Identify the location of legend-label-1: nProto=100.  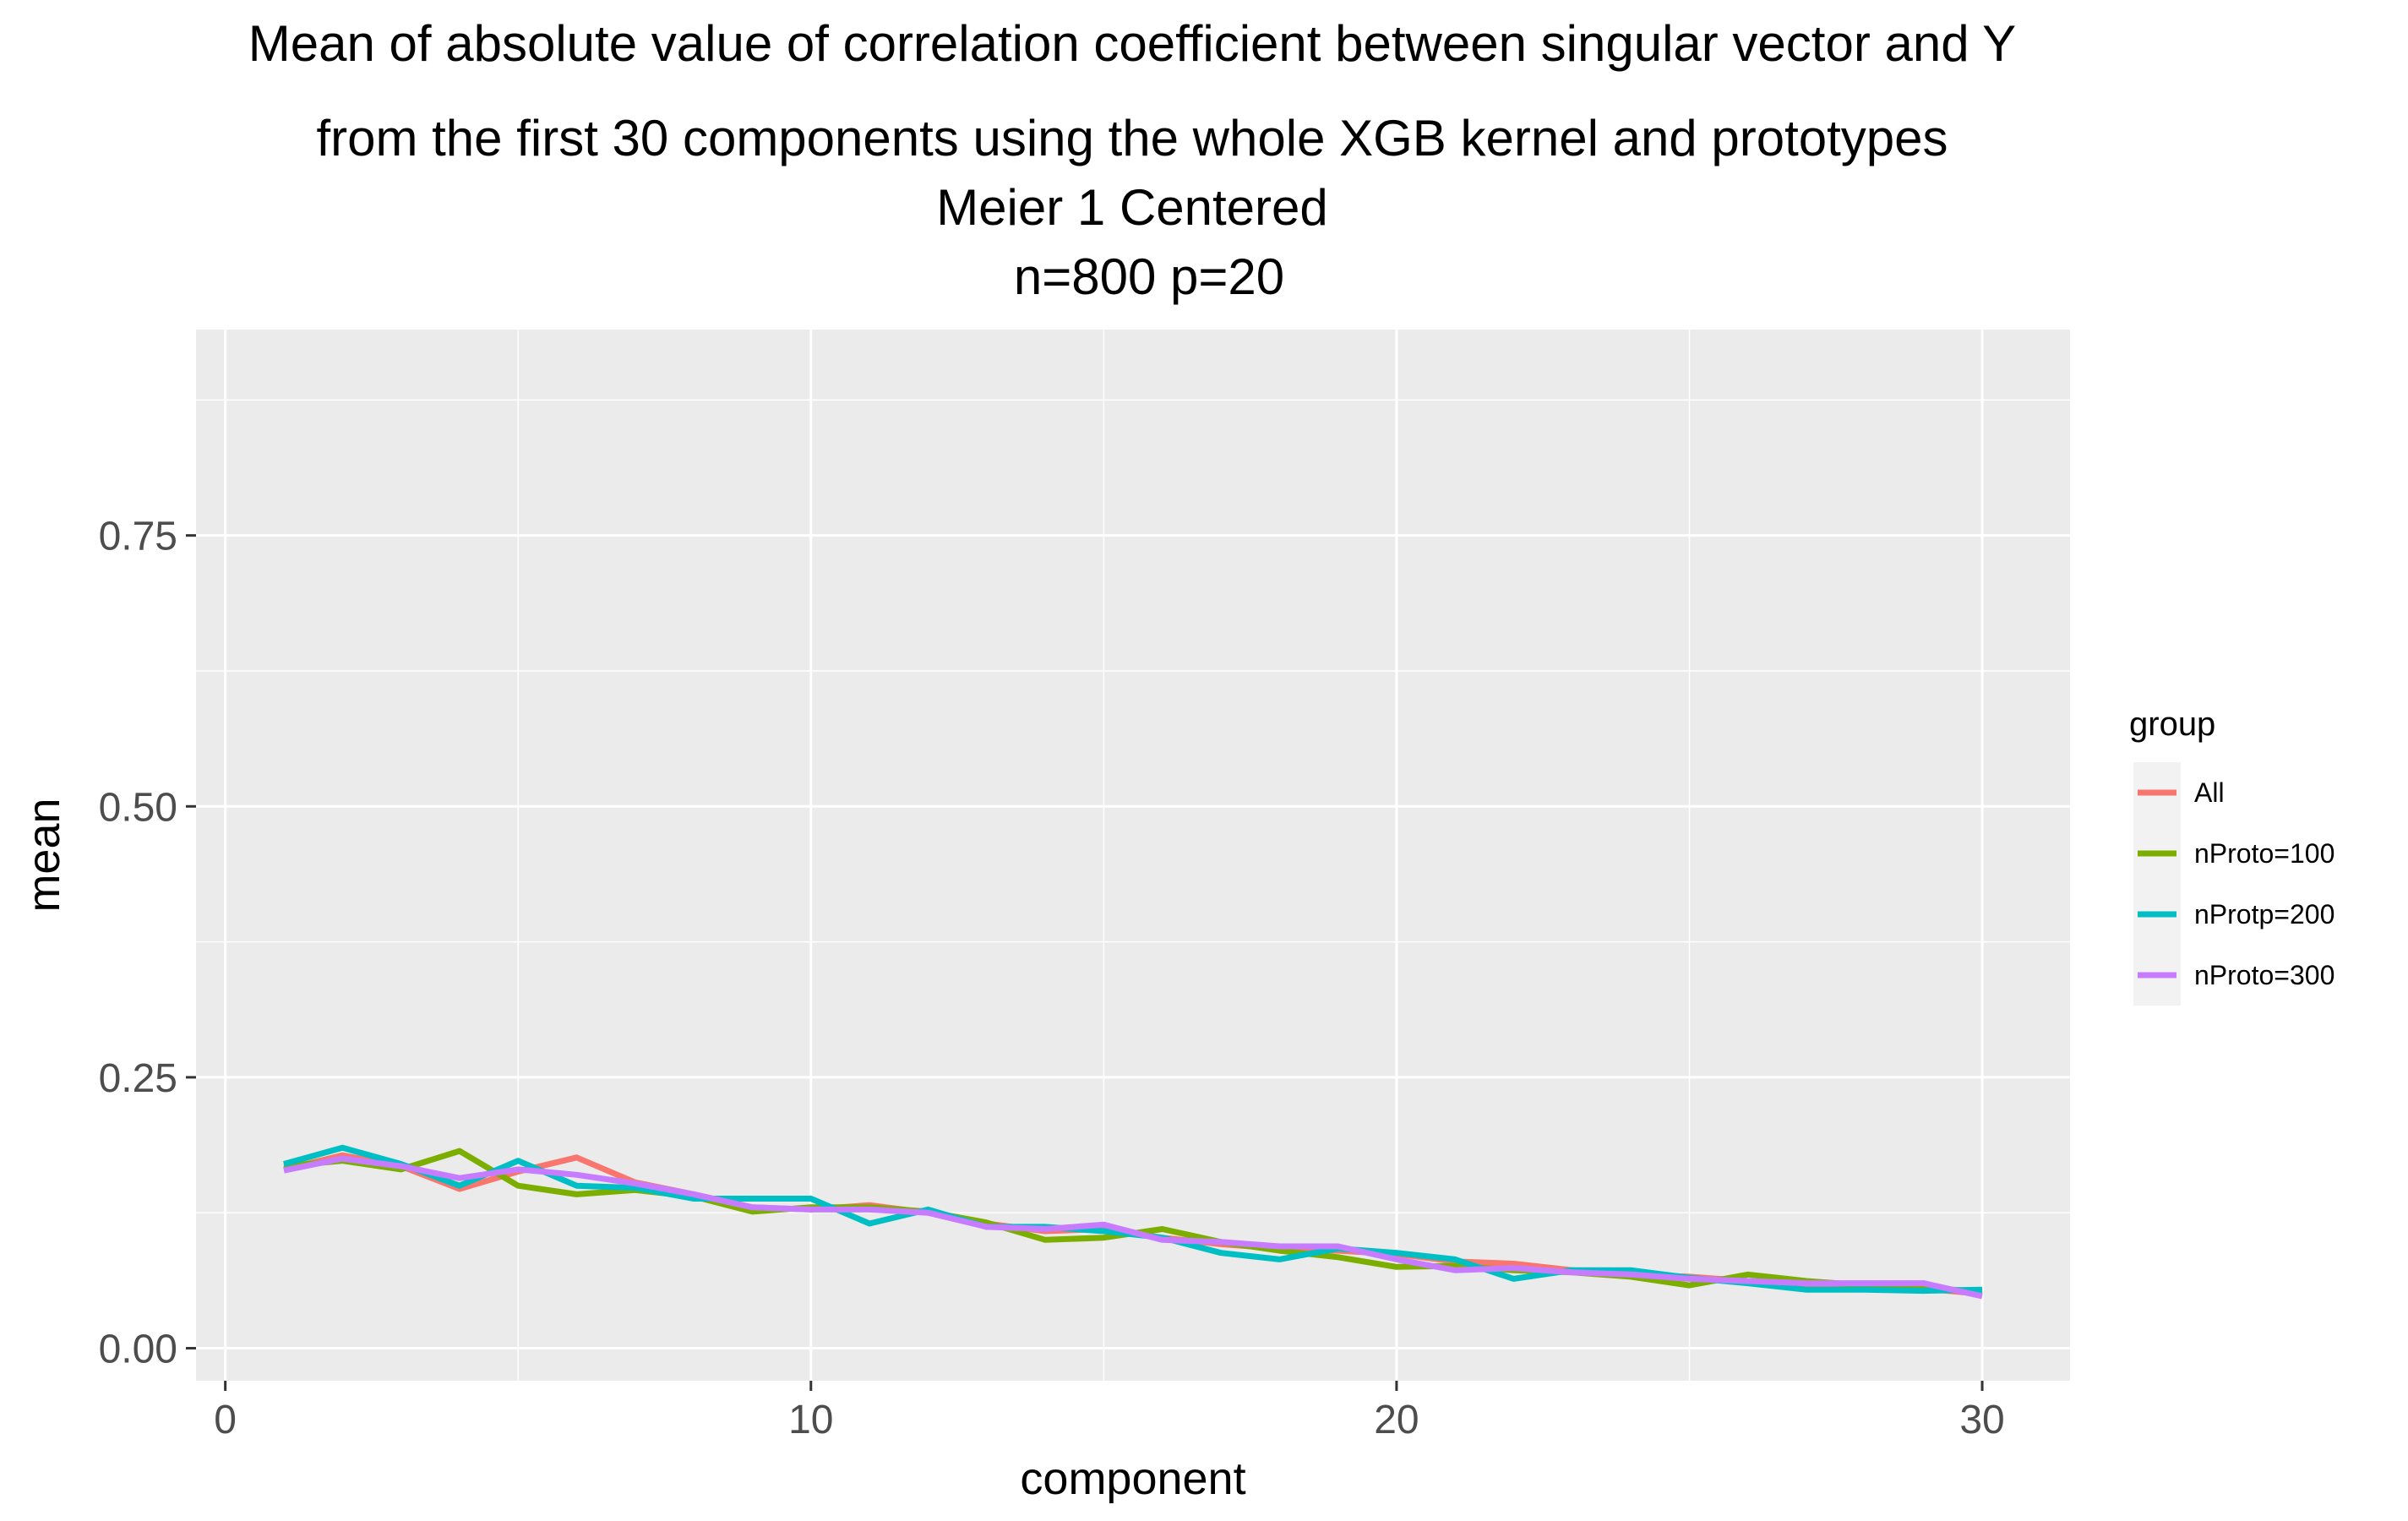
(2264, 853).